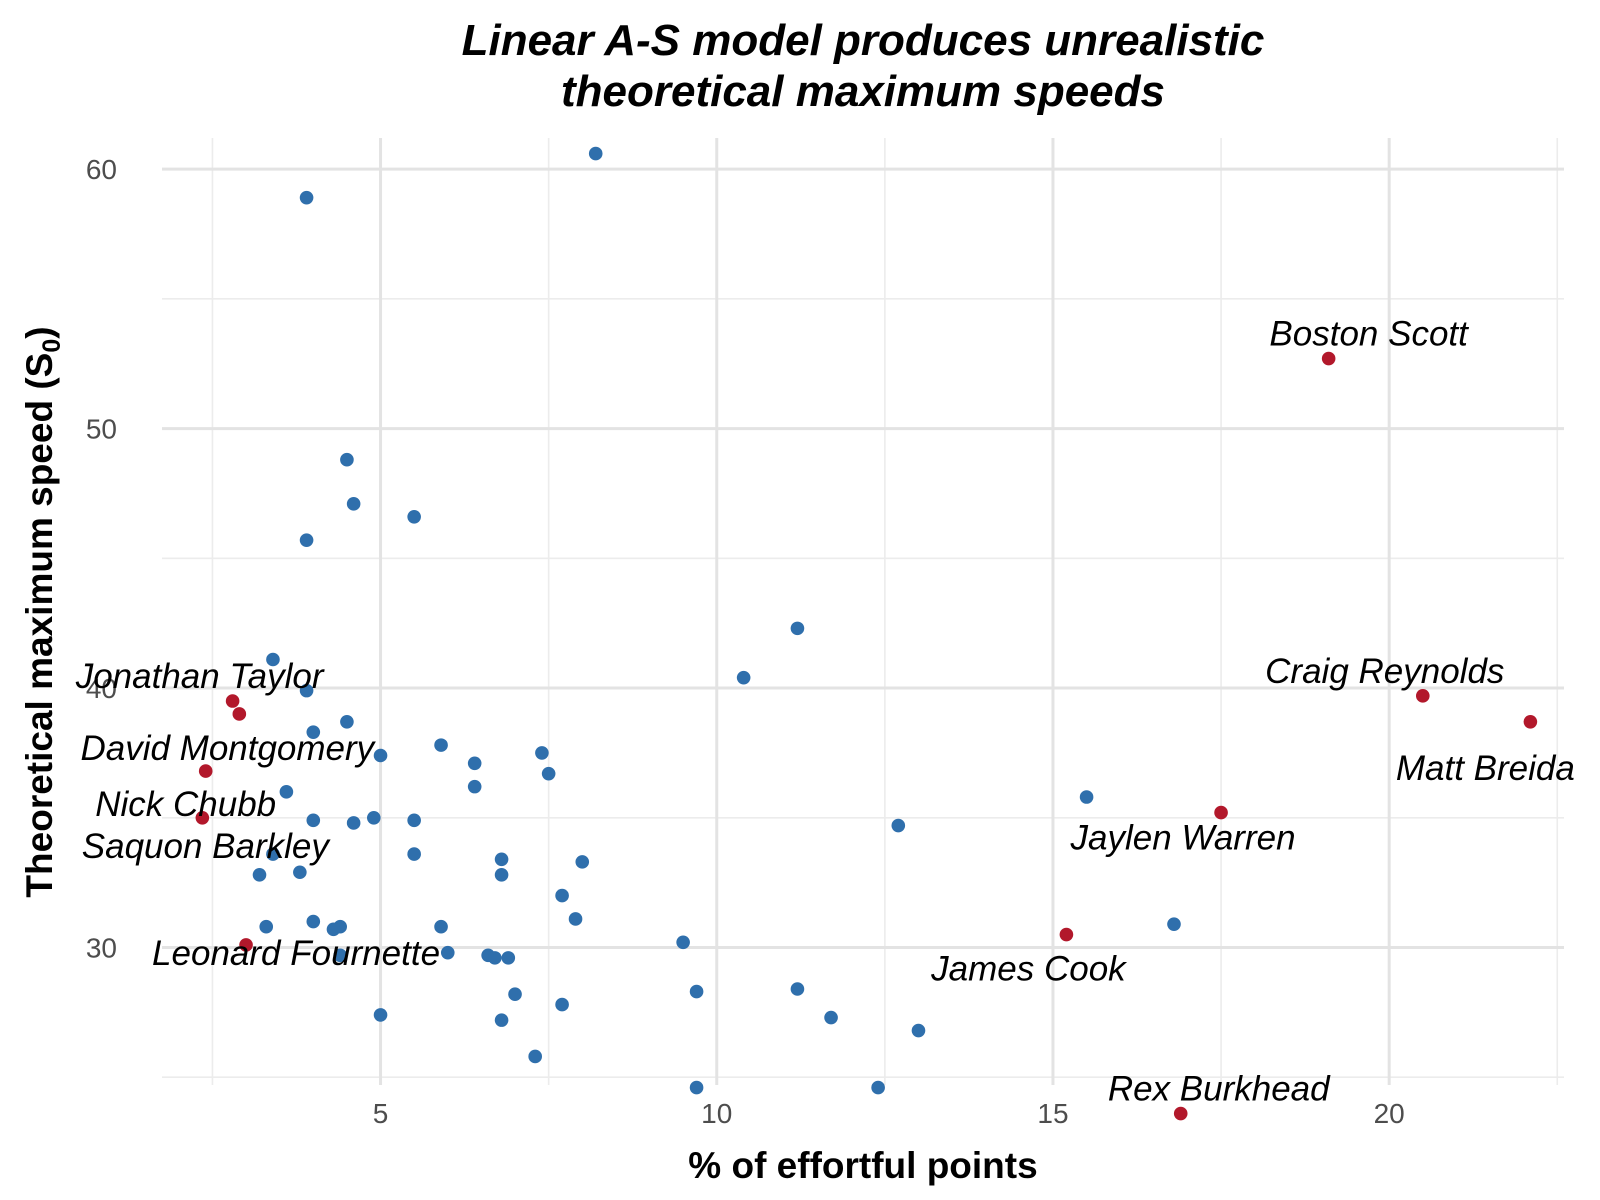  I want to click on point-label: Saquon Barkley, so click(207, 846).